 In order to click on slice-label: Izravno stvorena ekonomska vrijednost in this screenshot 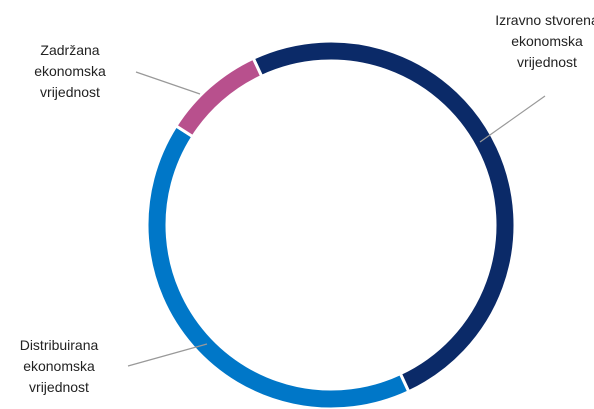, I will do `click(544, 41)`.